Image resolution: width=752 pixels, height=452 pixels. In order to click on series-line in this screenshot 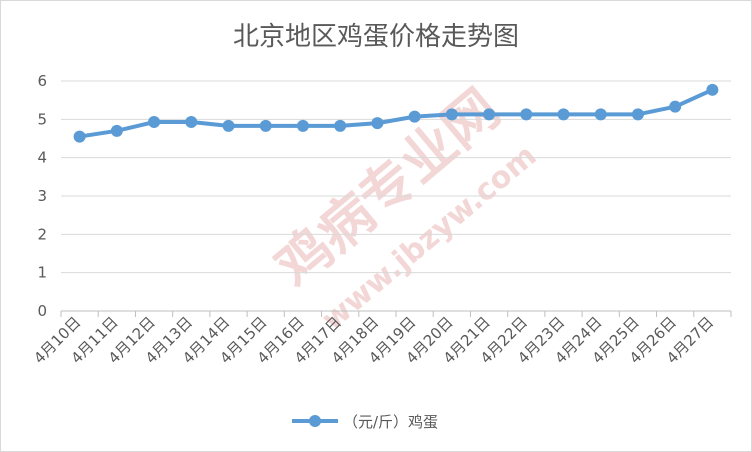, I will do `click(396, 113)`.